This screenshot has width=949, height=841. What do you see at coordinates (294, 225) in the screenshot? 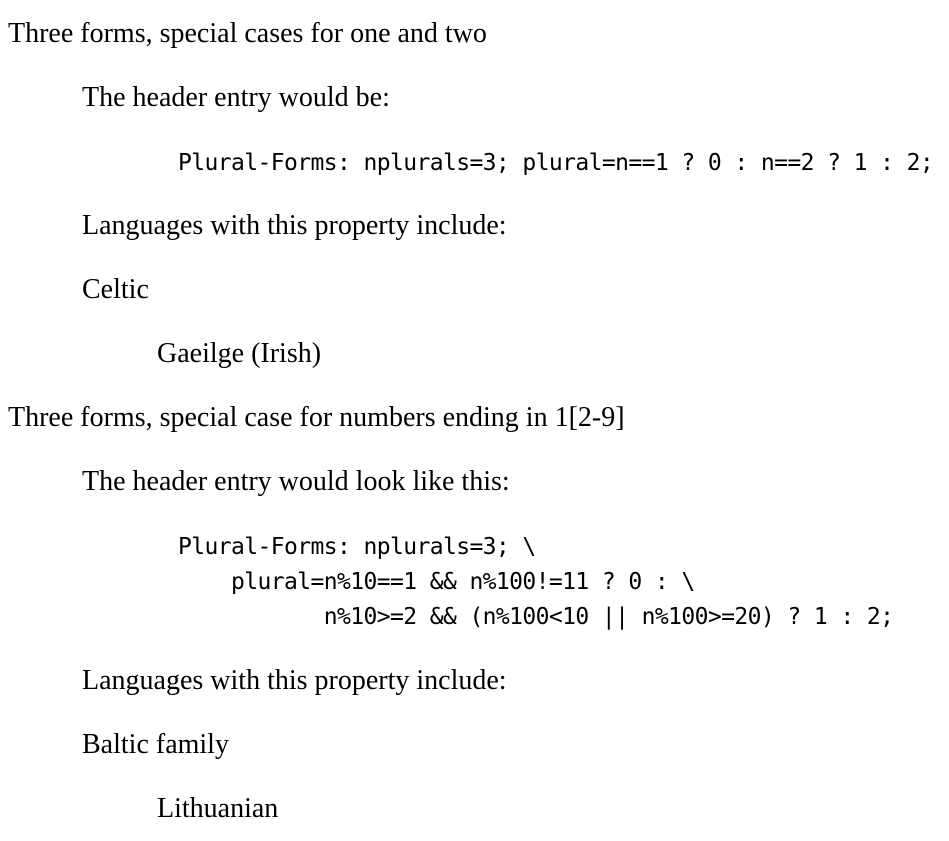
I see `languages-intro-1: Languages with this property include:` at bounding box center [294, 225].